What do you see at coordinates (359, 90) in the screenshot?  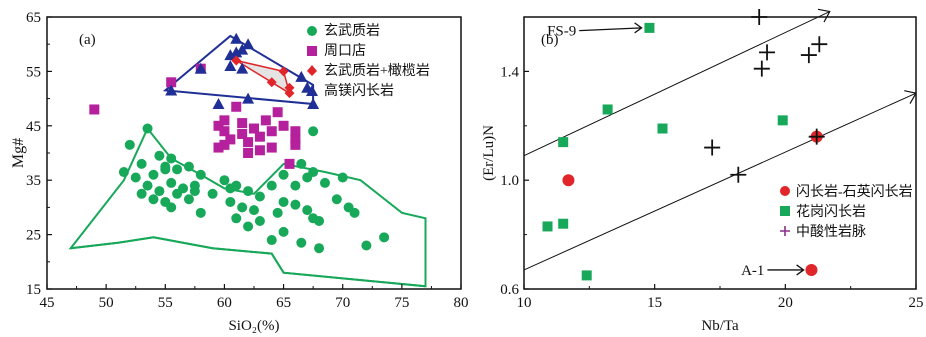 I see `legend-label: 高镁闪长岩` at bounding box center [359, 90].